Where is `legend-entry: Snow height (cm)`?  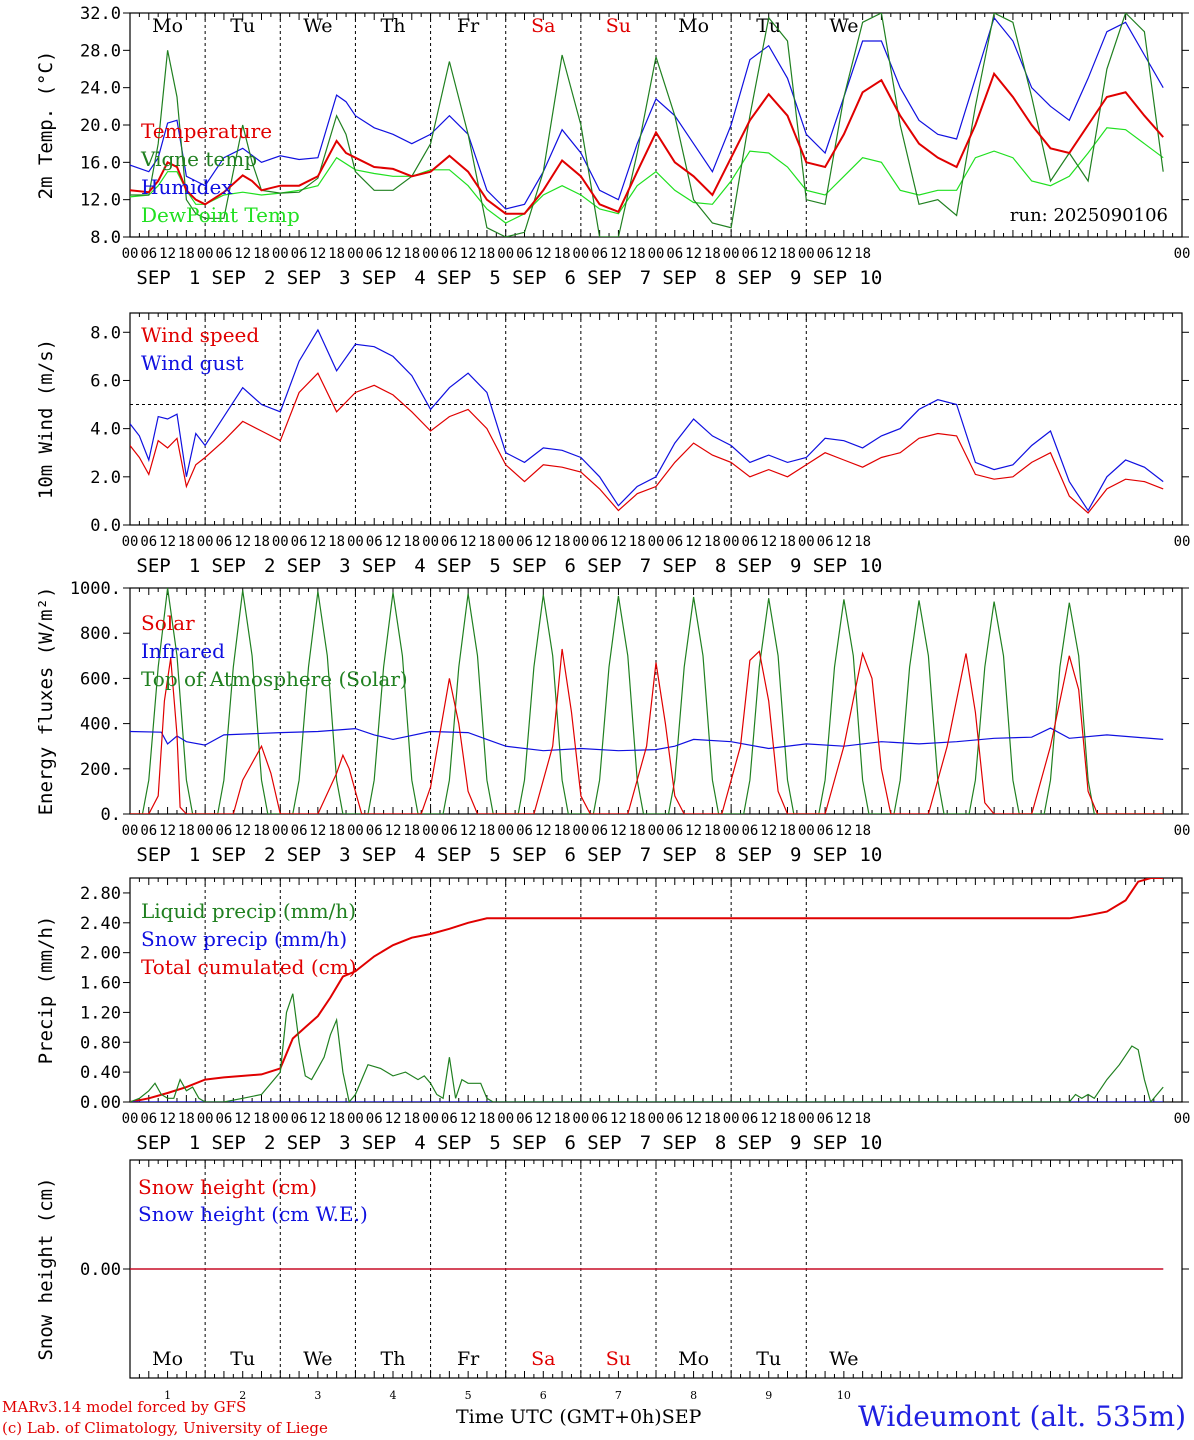 legend-entry: Snow height (cm) is located at coordinates (227, 1187).